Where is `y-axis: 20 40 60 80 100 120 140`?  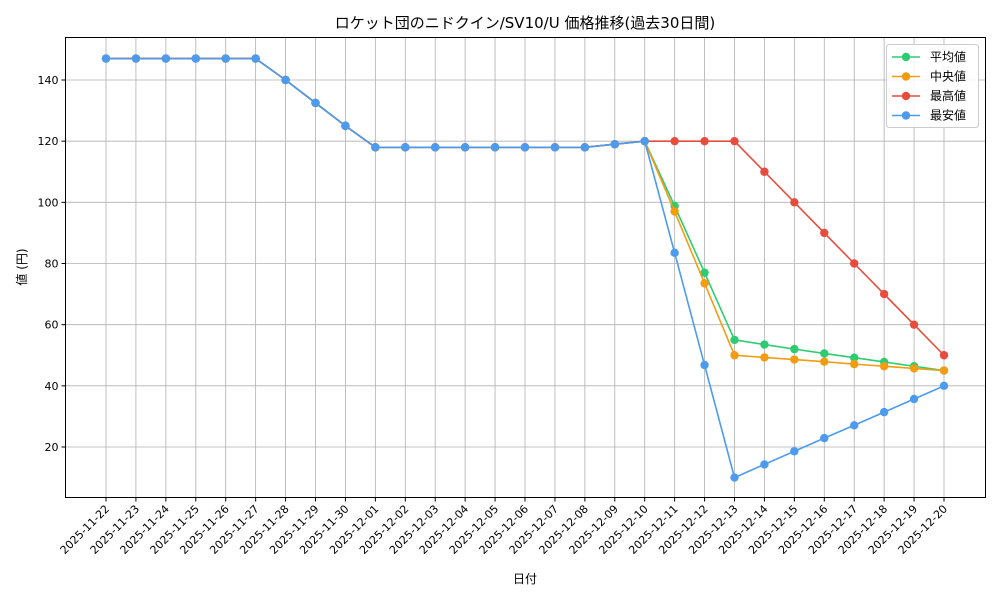 y-axis: 20 40 60 80 100 120 140 is located at coordinates (52, 264).